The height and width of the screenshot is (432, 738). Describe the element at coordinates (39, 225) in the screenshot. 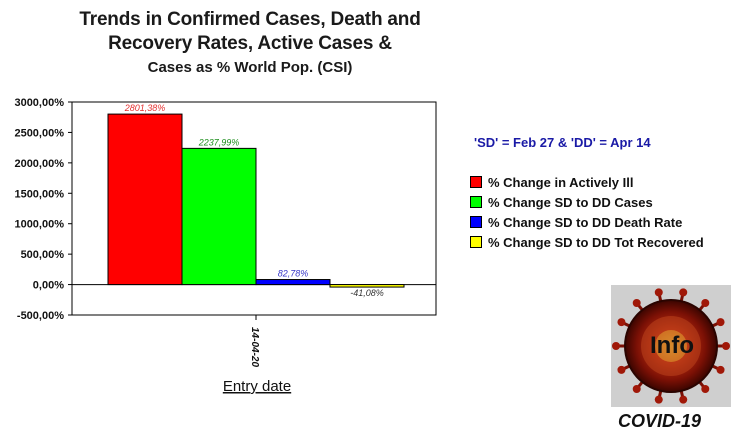

I see `y-tick-label: 1000,00%` at that location.